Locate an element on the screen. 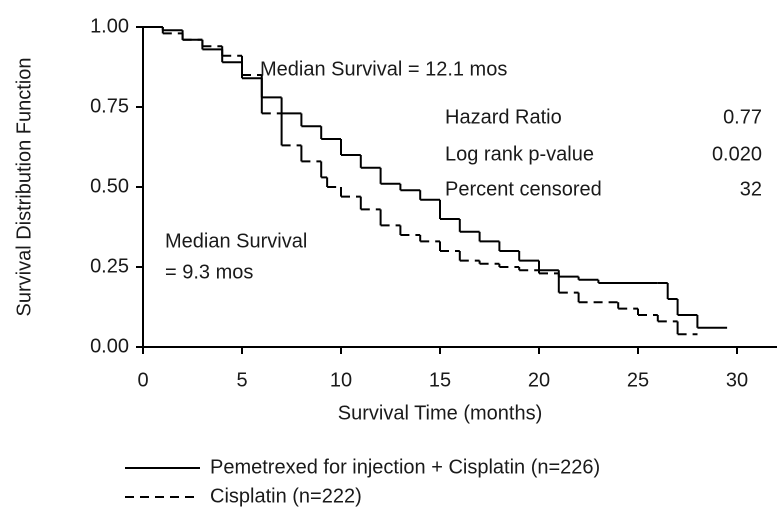 The height and width of the screenshot is (514, 778). stat-label: Percent censored is located at coordinates (523, 189).